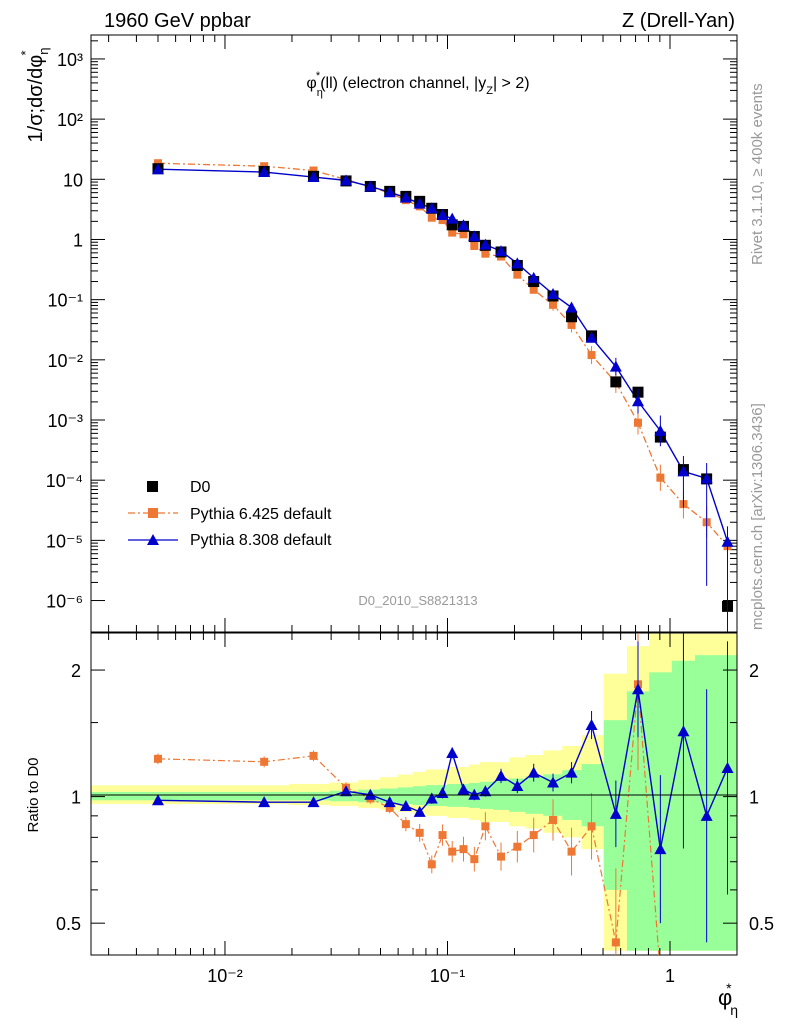 The width and height of the screenshot is (786, 1024). I want to click on legend-marker-d0, so click(152, 486).